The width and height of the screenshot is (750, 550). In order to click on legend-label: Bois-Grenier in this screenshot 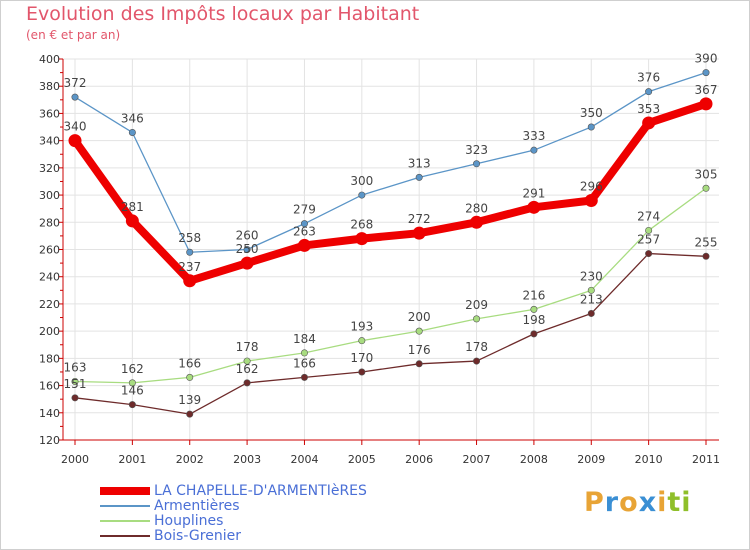, I will do `click(197, 536)`.